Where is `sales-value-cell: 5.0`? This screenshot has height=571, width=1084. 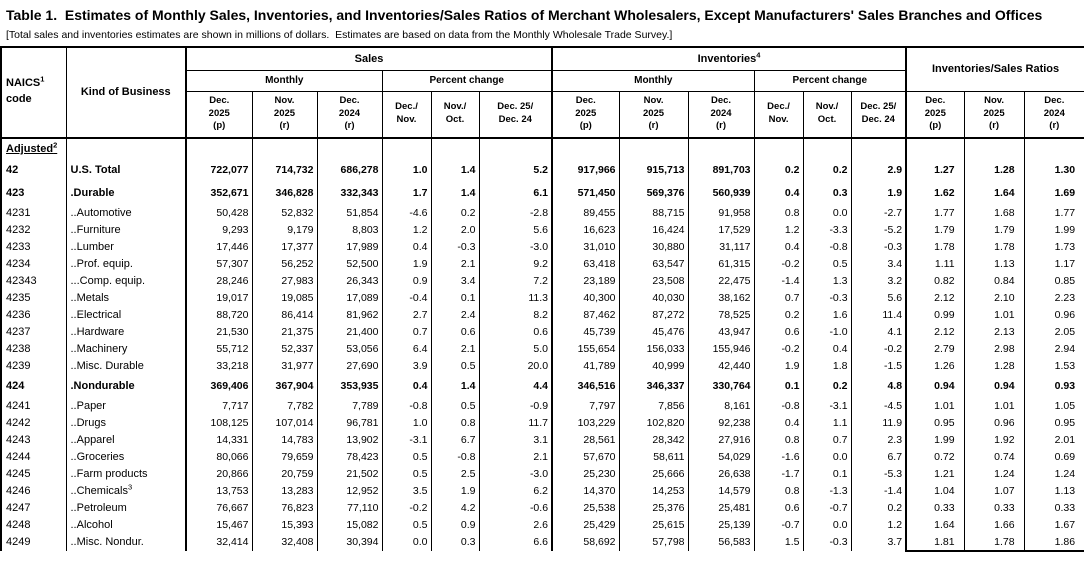 sales-value-cell: 5.0 is located at coordinates (516, 349).